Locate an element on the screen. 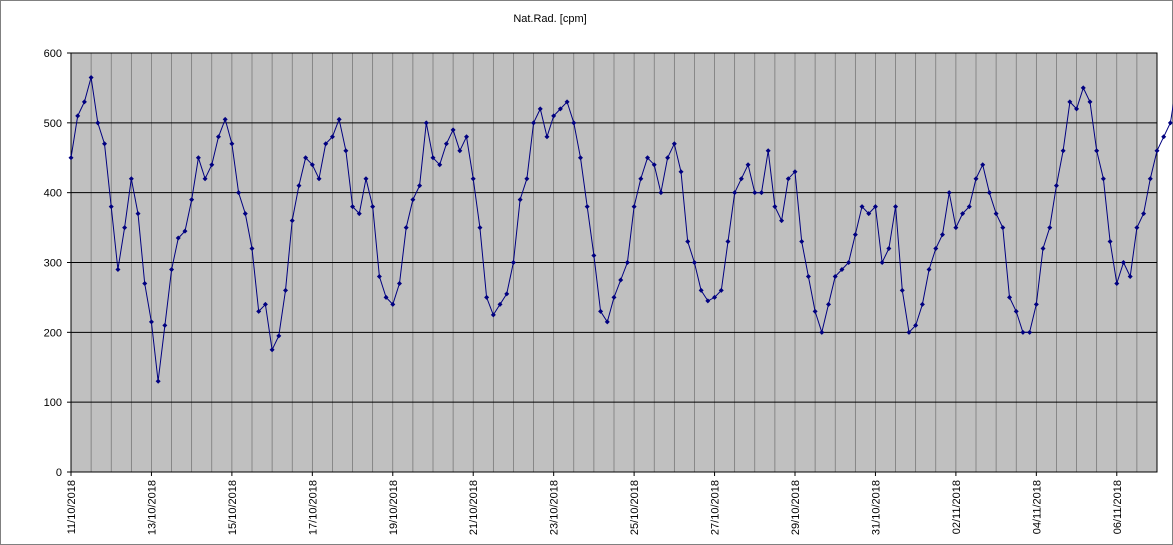  y-tick-label: 200 is located at coordinates (53, 333).